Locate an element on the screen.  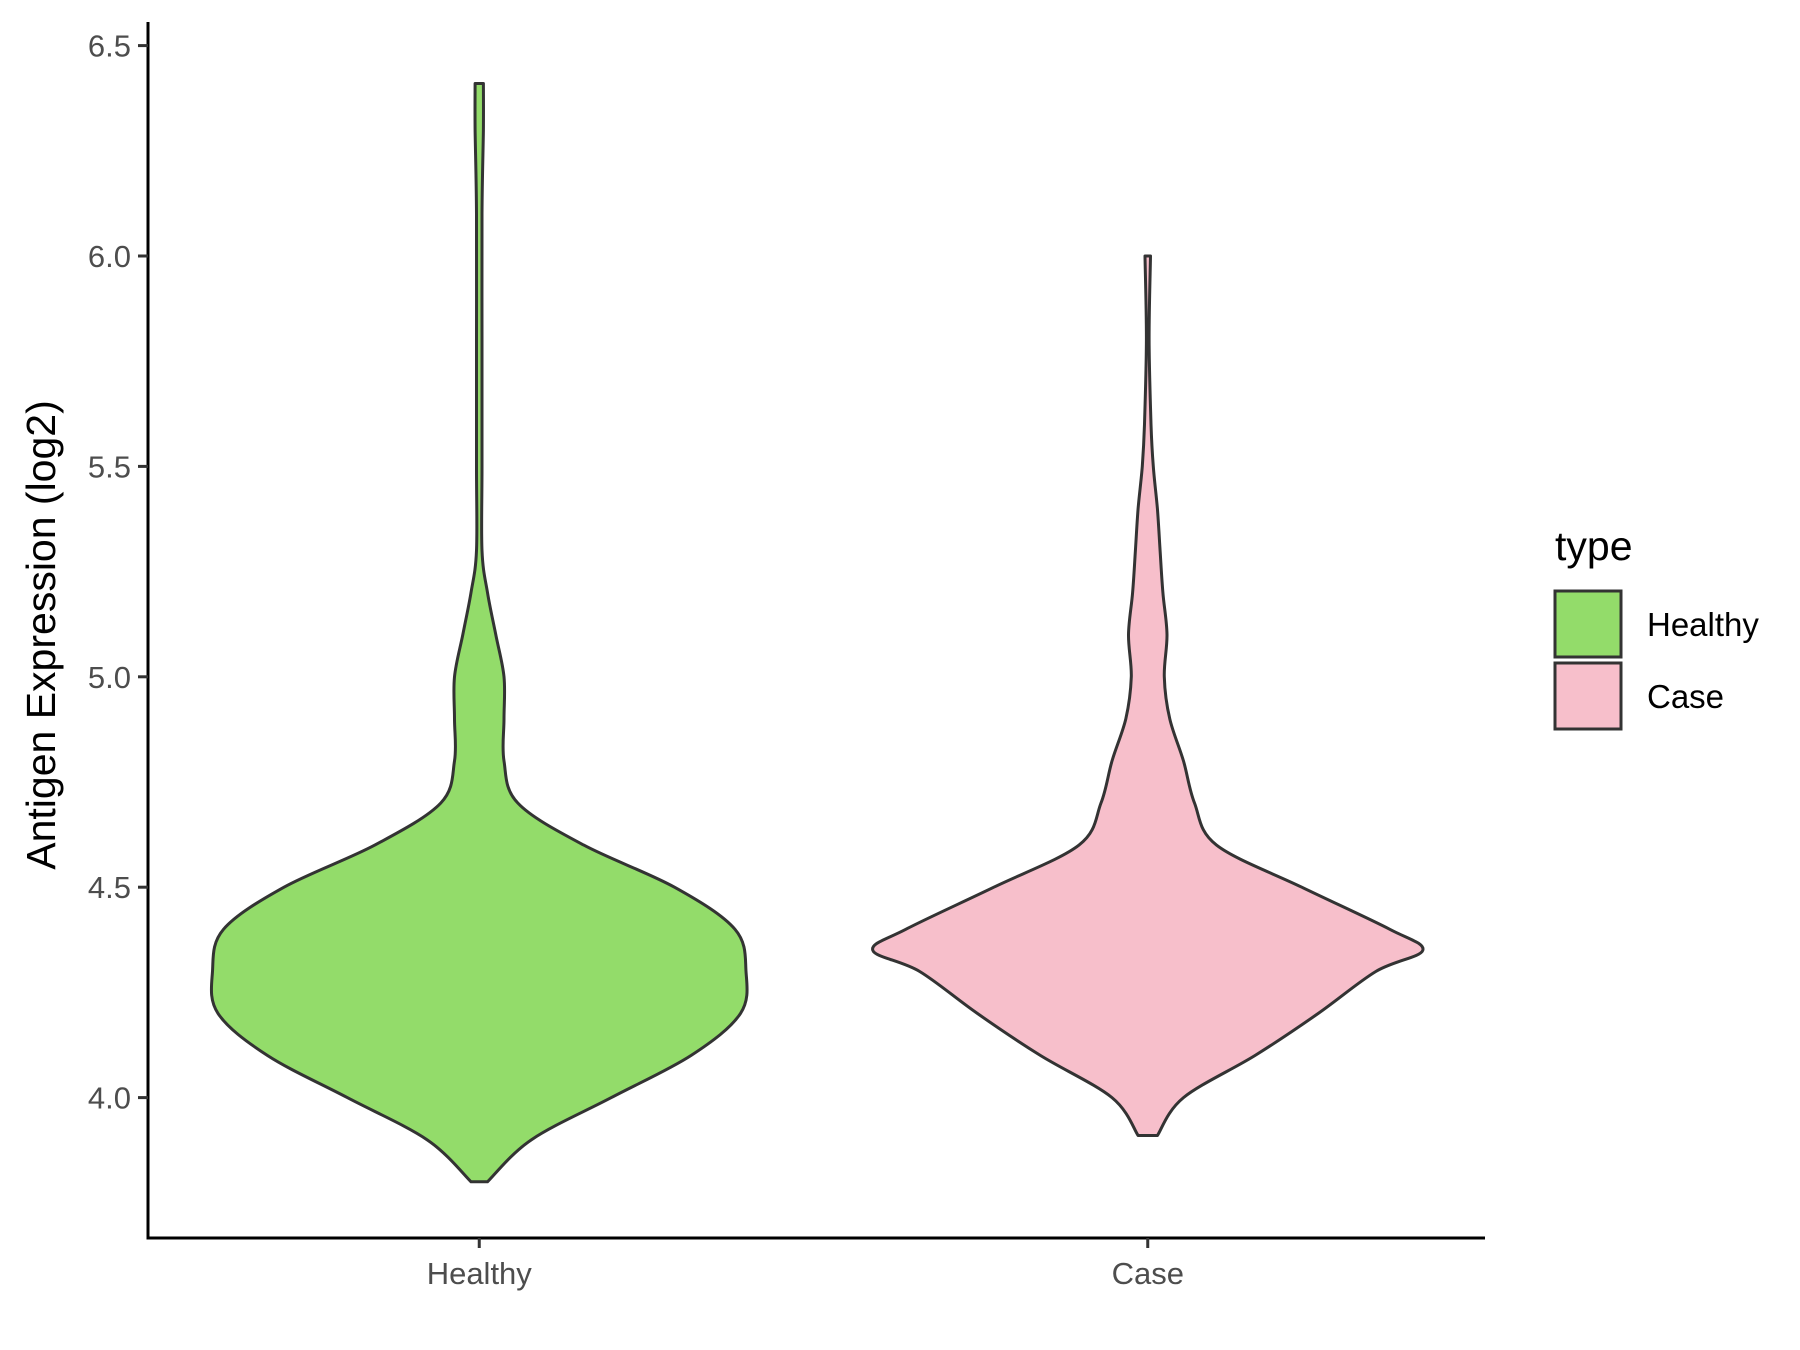
legend-label-case: Case is located at coordinates (1685, 696).